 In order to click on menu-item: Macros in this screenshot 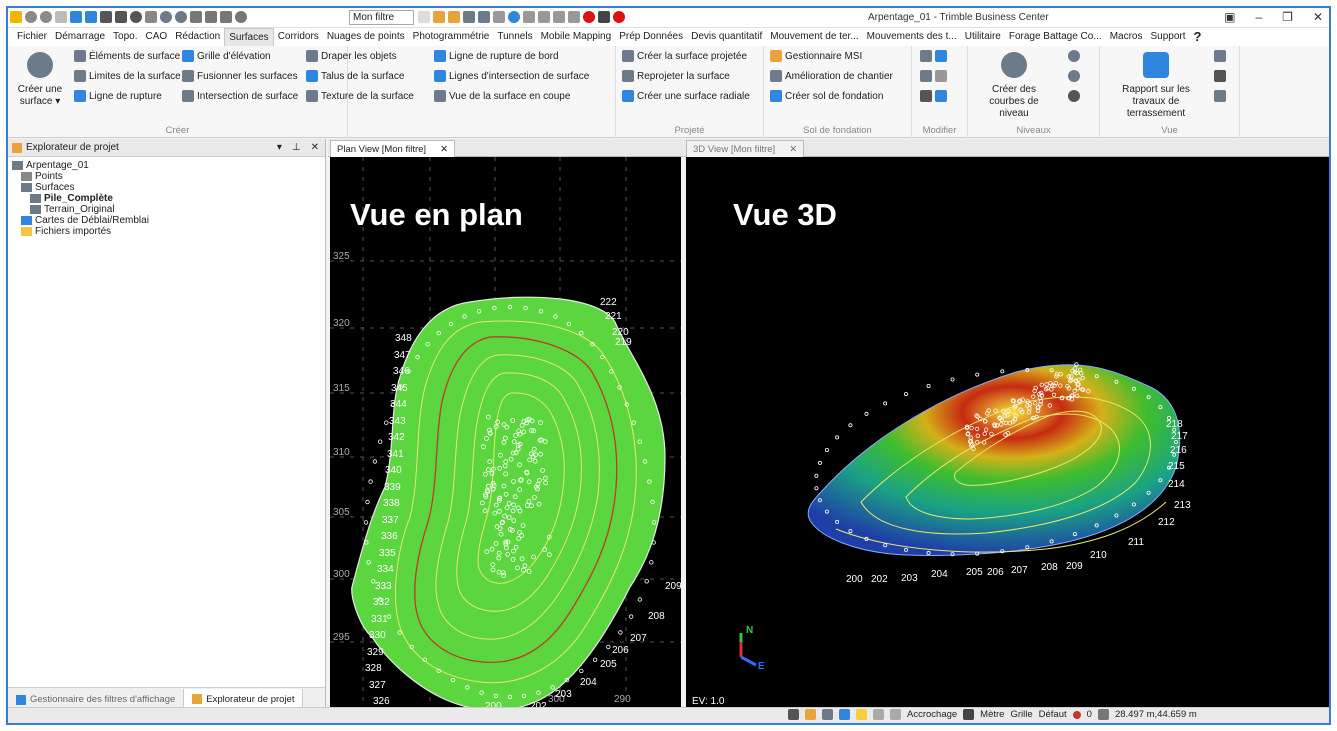, I will do `click(1126, 36)`.